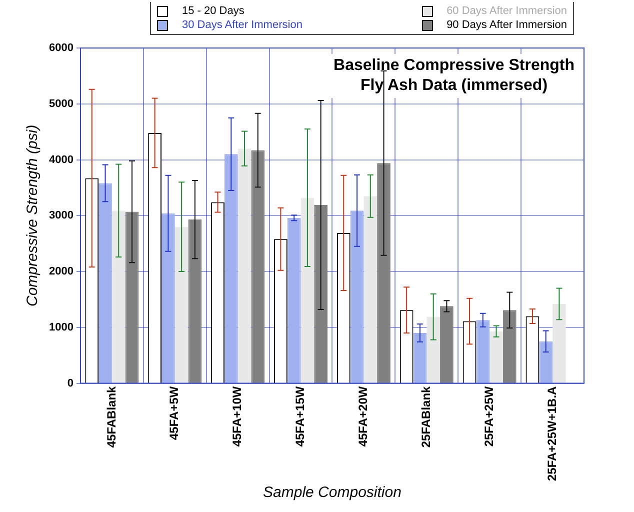 This screenshot has width=634, height=512. What do you see at coordinates (454, 75) in the screenshot?
I see `text: Baseline Compressive Strength Fly Ash Data (immersed)` at bounding box center [454, 75].